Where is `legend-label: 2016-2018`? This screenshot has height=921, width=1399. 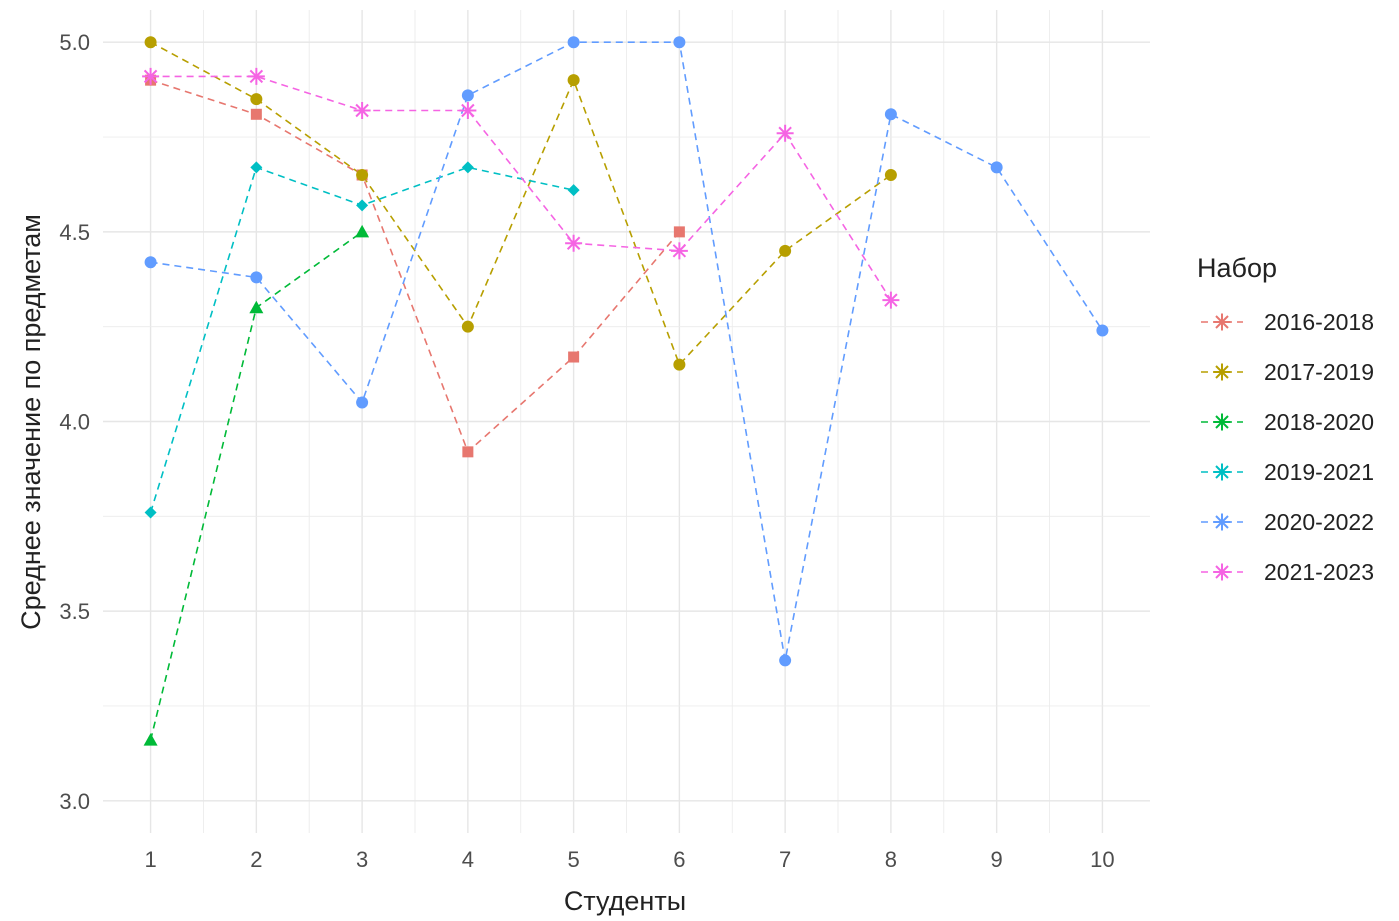 legend-label: 2016-2018 is located at coordinates (1319, 322).